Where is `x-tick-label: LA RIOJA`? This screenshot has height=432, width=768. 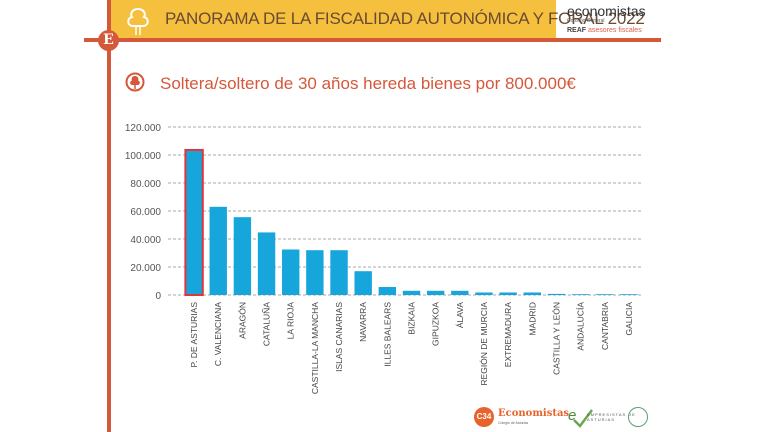 x-tick-label: LA RIOJA is located at coordinates (291, 321).